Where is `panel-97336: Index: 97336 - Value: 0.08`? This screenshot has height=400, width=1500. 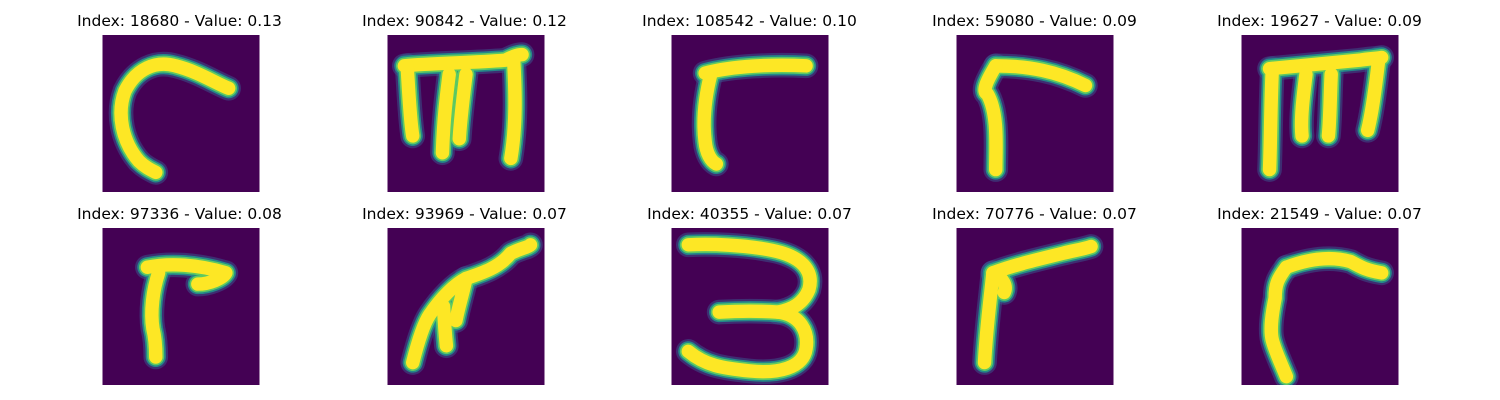
panel-97336: Index: 97336 - Value: 0.08 is located at coordinates (179, 289).